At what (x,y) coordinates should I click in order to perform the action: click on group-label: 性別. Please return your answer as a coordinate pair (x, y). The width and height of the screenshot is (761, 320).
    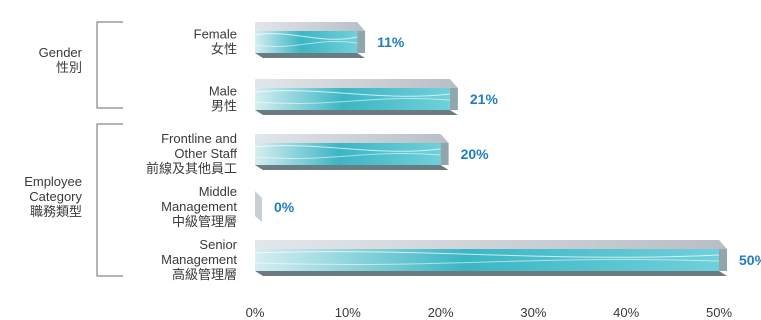
    Looking at the image, I should click on (69, 67).